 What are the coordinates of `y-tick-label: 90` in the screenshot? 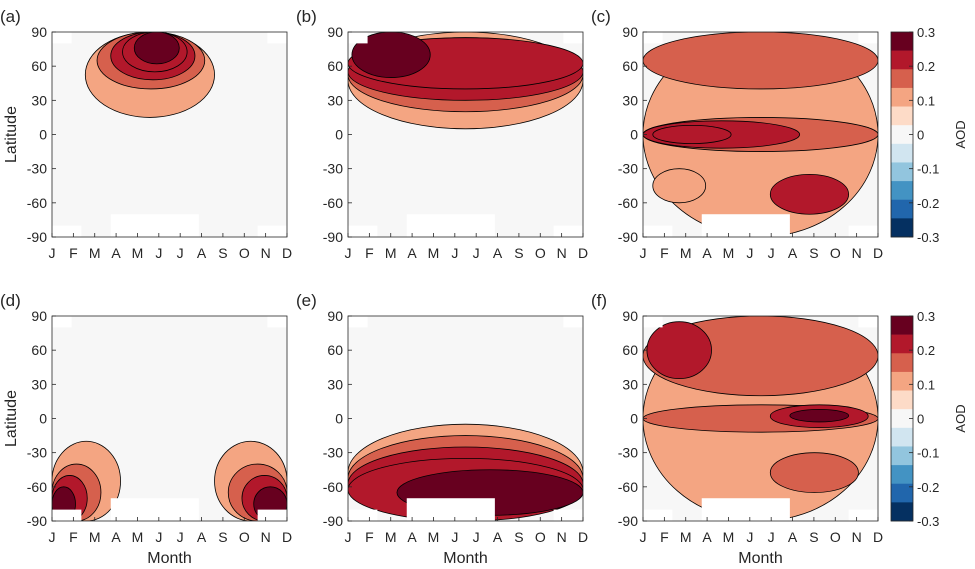 It's located at (630, 32).